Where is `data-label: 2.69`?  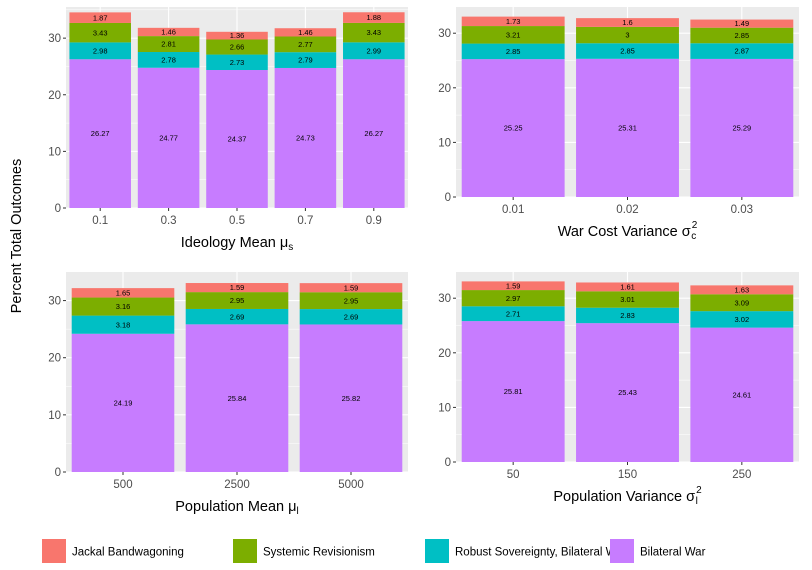 data-label: 2.69 is located at coordinates (351, 316).